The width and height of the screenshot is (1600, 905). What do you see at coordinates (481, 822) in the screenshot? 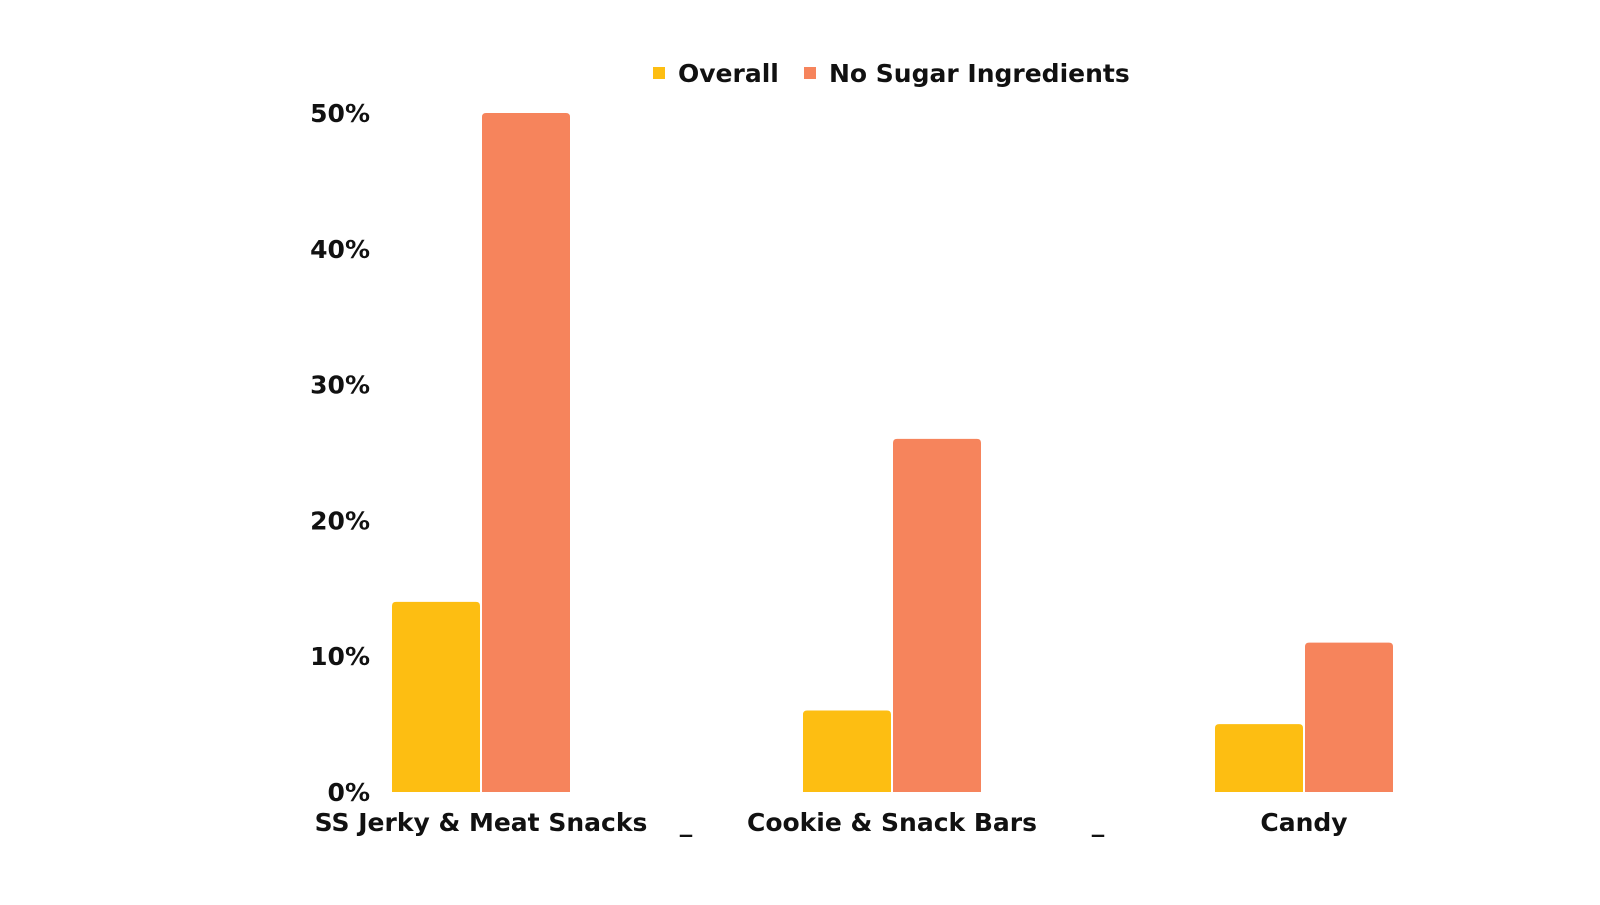
I see `x-category-label: SS Jerky & Meat Snacks` at bounding box center [481, 822].